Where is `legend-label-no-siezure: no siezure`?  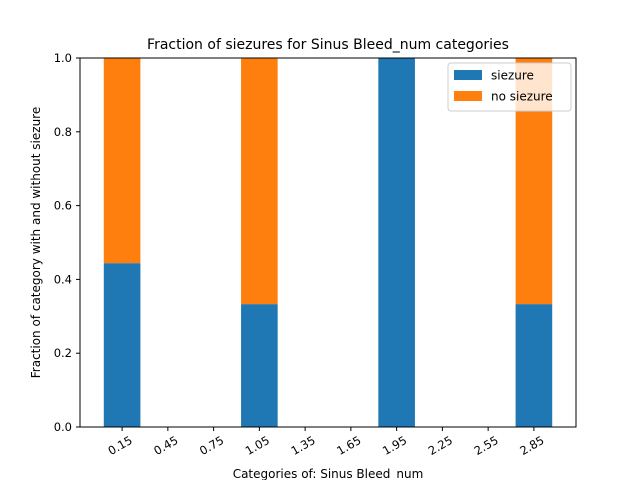
legend-label-no-siezure: no siezure is located at coordinates (522, 97).